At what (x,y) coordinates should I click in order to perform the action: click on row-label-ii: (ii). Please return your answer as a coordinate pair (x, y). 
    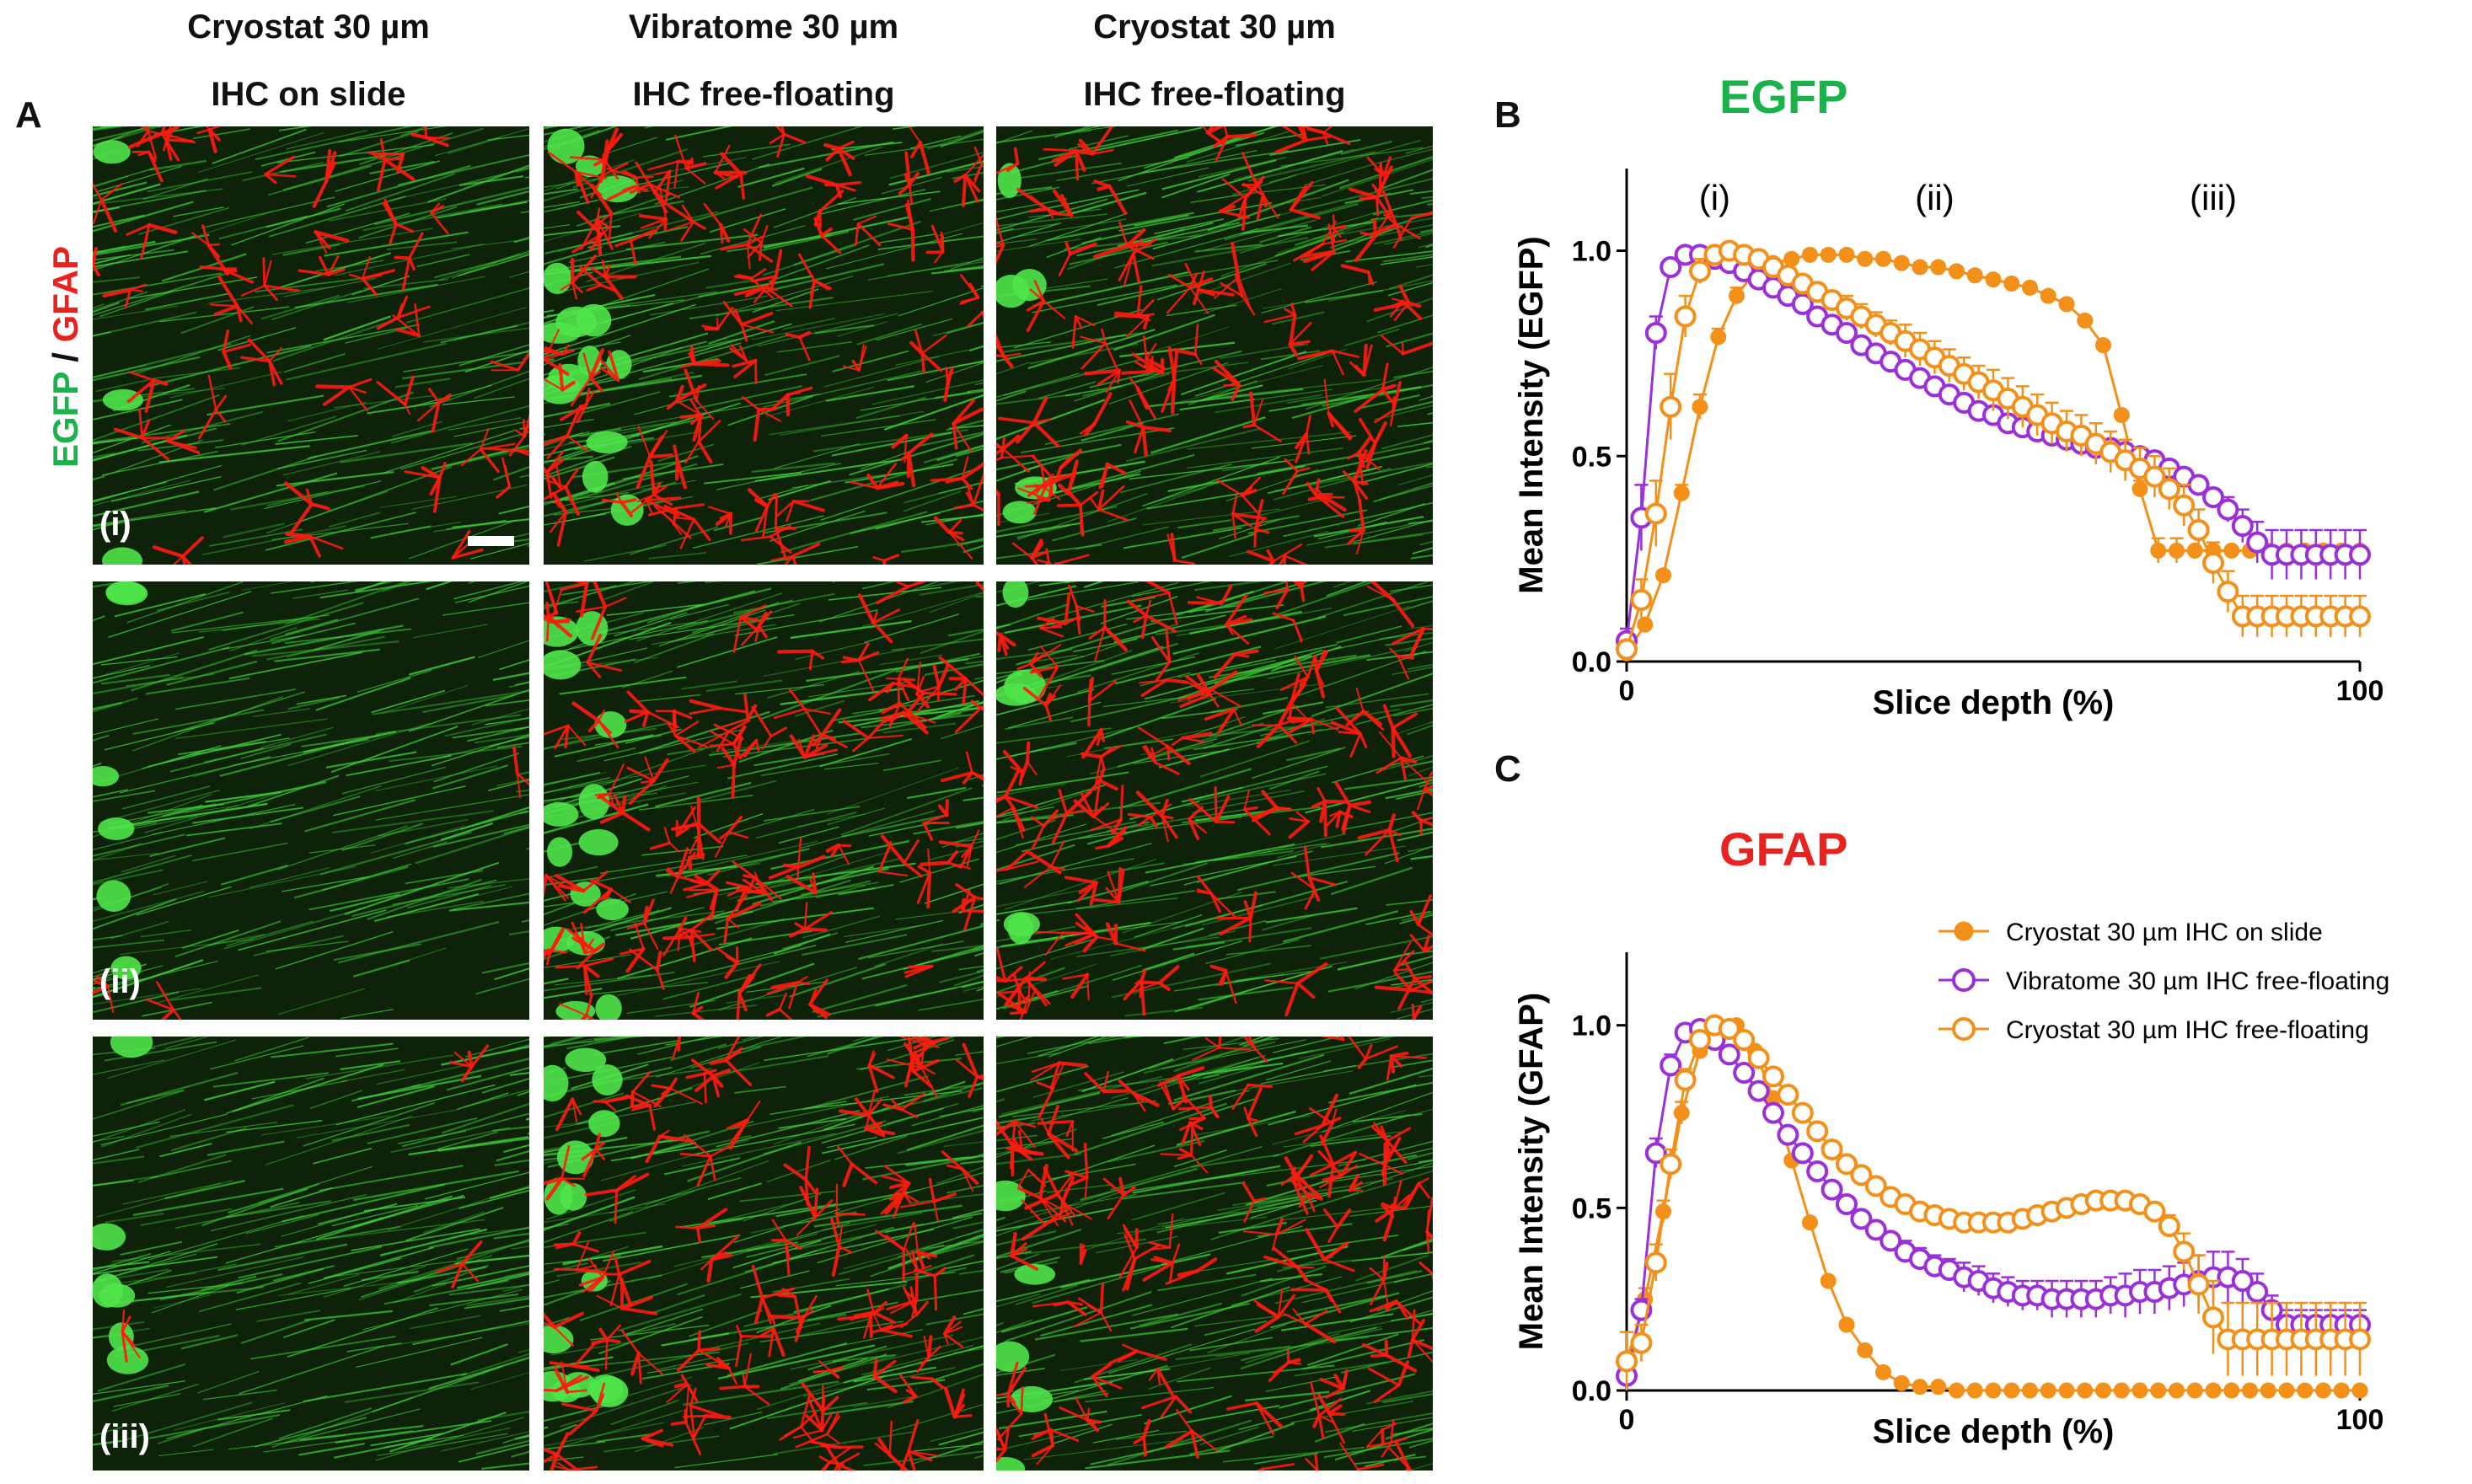
    Looking at the image, I should click on (120, 981).